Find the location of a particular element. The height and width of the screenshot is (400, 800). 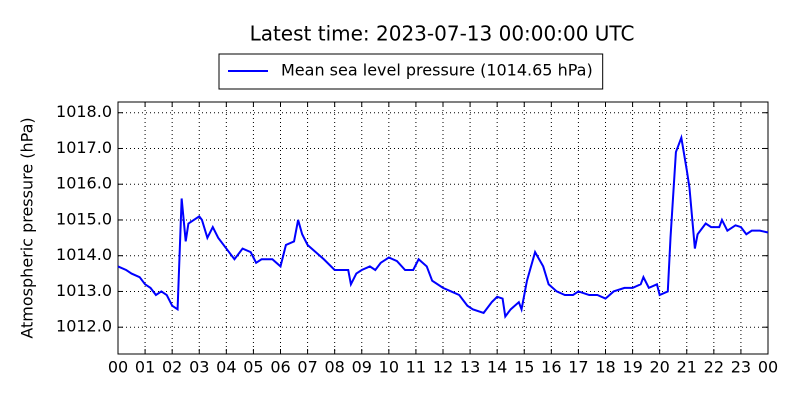

y-tick-label: 1012.0 is located at coordinates (84, 326).